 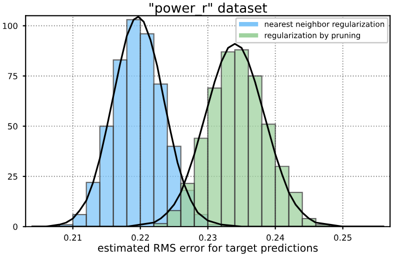 I want to click on x-tick-label: 0.23, so click(x=207, y=237).